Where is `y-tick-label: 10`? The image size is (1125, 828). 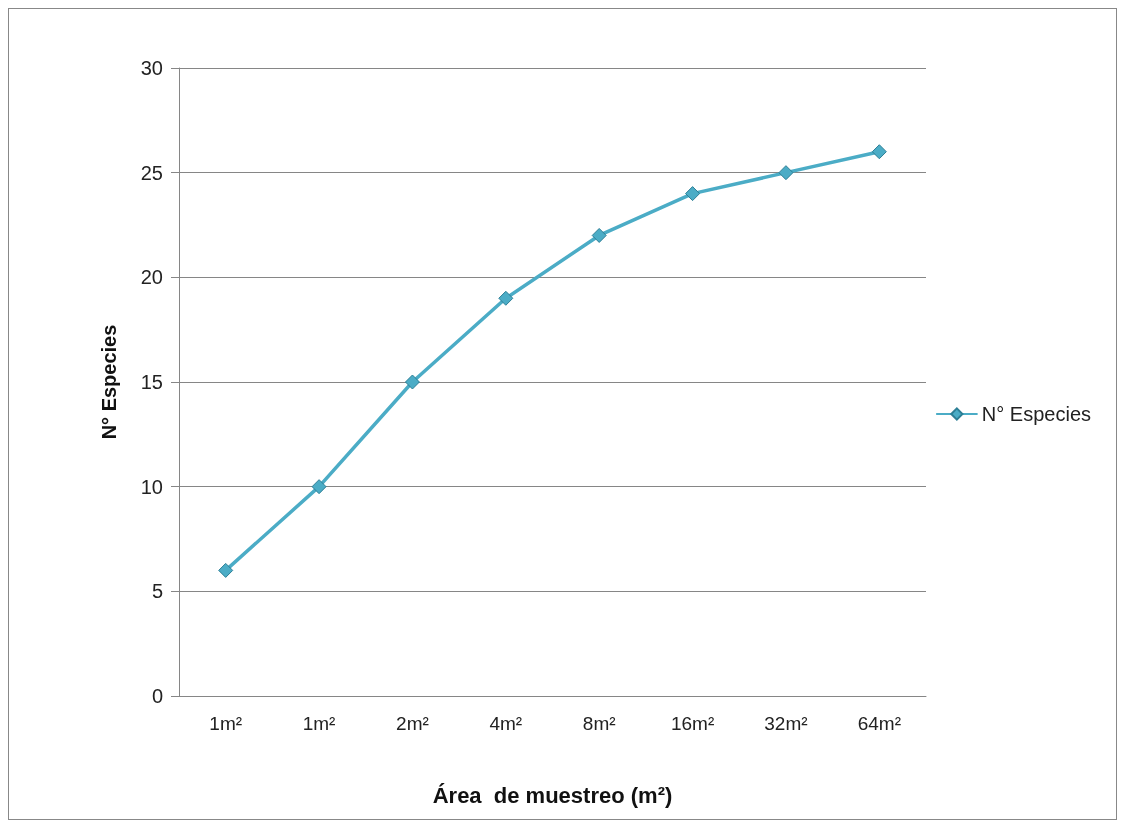
y-tick-label: 10 is located at coordinates (151, 486).